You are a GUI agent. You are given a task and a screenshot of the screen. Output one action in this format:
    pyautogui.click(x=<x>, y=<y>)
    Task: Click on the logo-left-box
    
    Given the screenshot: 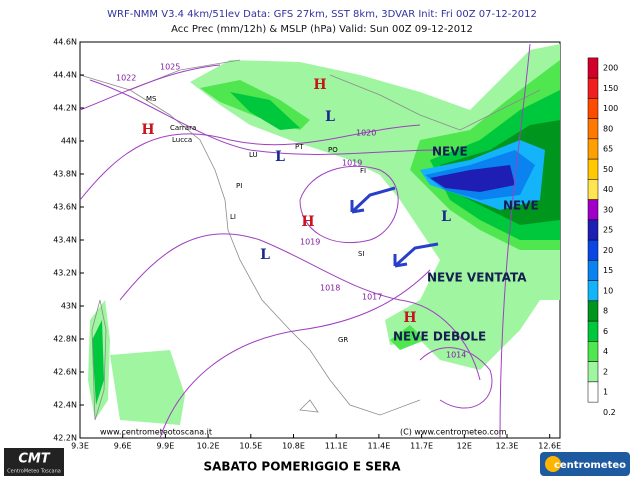 What is the action you would take?
    pyautogui.click(x=34, y=462)
    